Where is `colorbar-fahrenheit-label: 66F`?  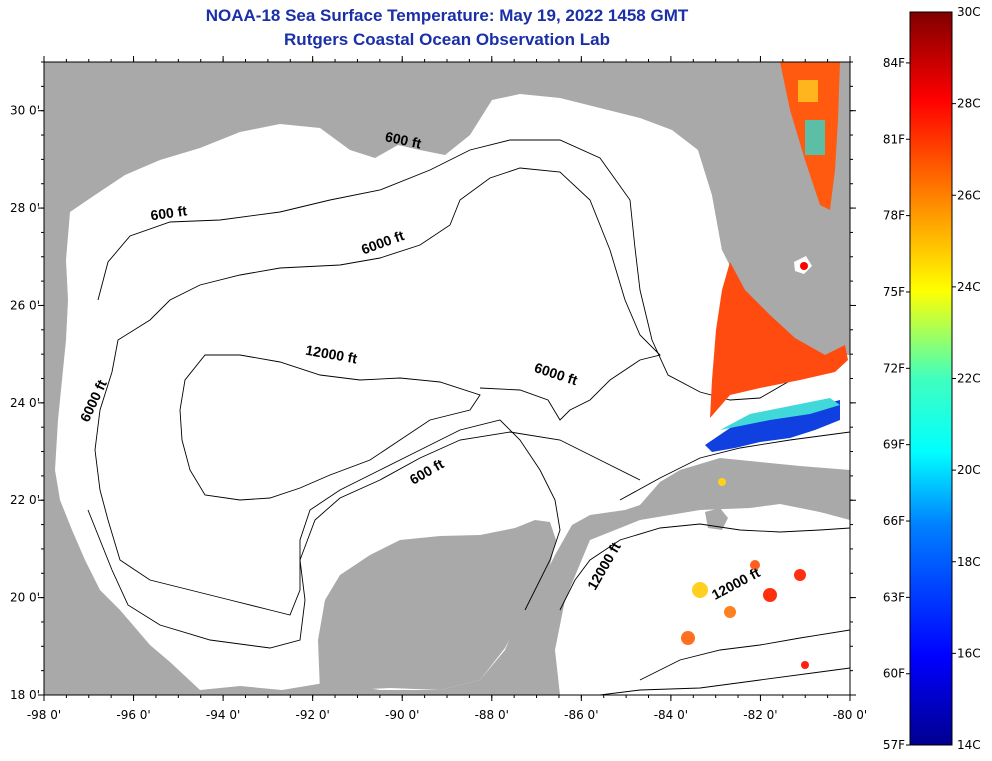
colorbar-fahrenheit-label: 66F is located at coordinates (894, 521).